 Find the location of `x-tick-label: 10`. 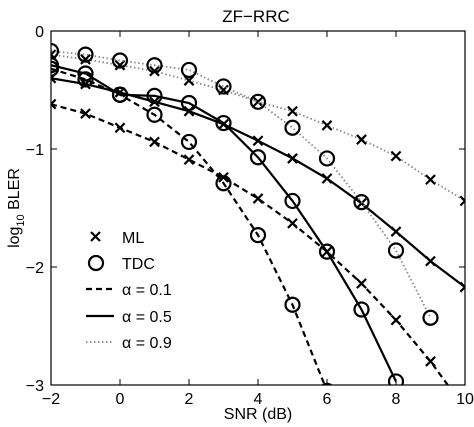

x-tick-label: 10 is located at coordinates (465, 399).